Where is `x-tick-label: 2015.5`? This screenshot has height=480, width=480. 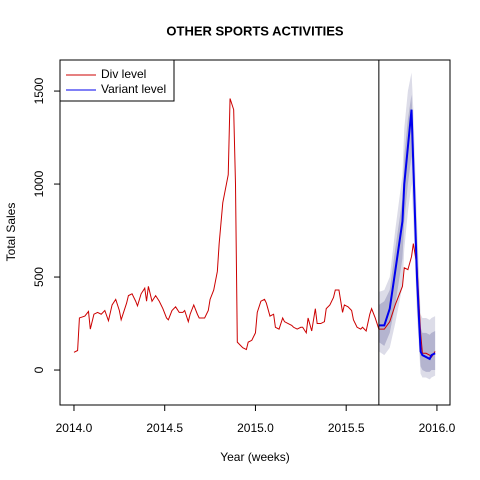 x-tick-label: 2015.5 is located at coordinates (346, 428).